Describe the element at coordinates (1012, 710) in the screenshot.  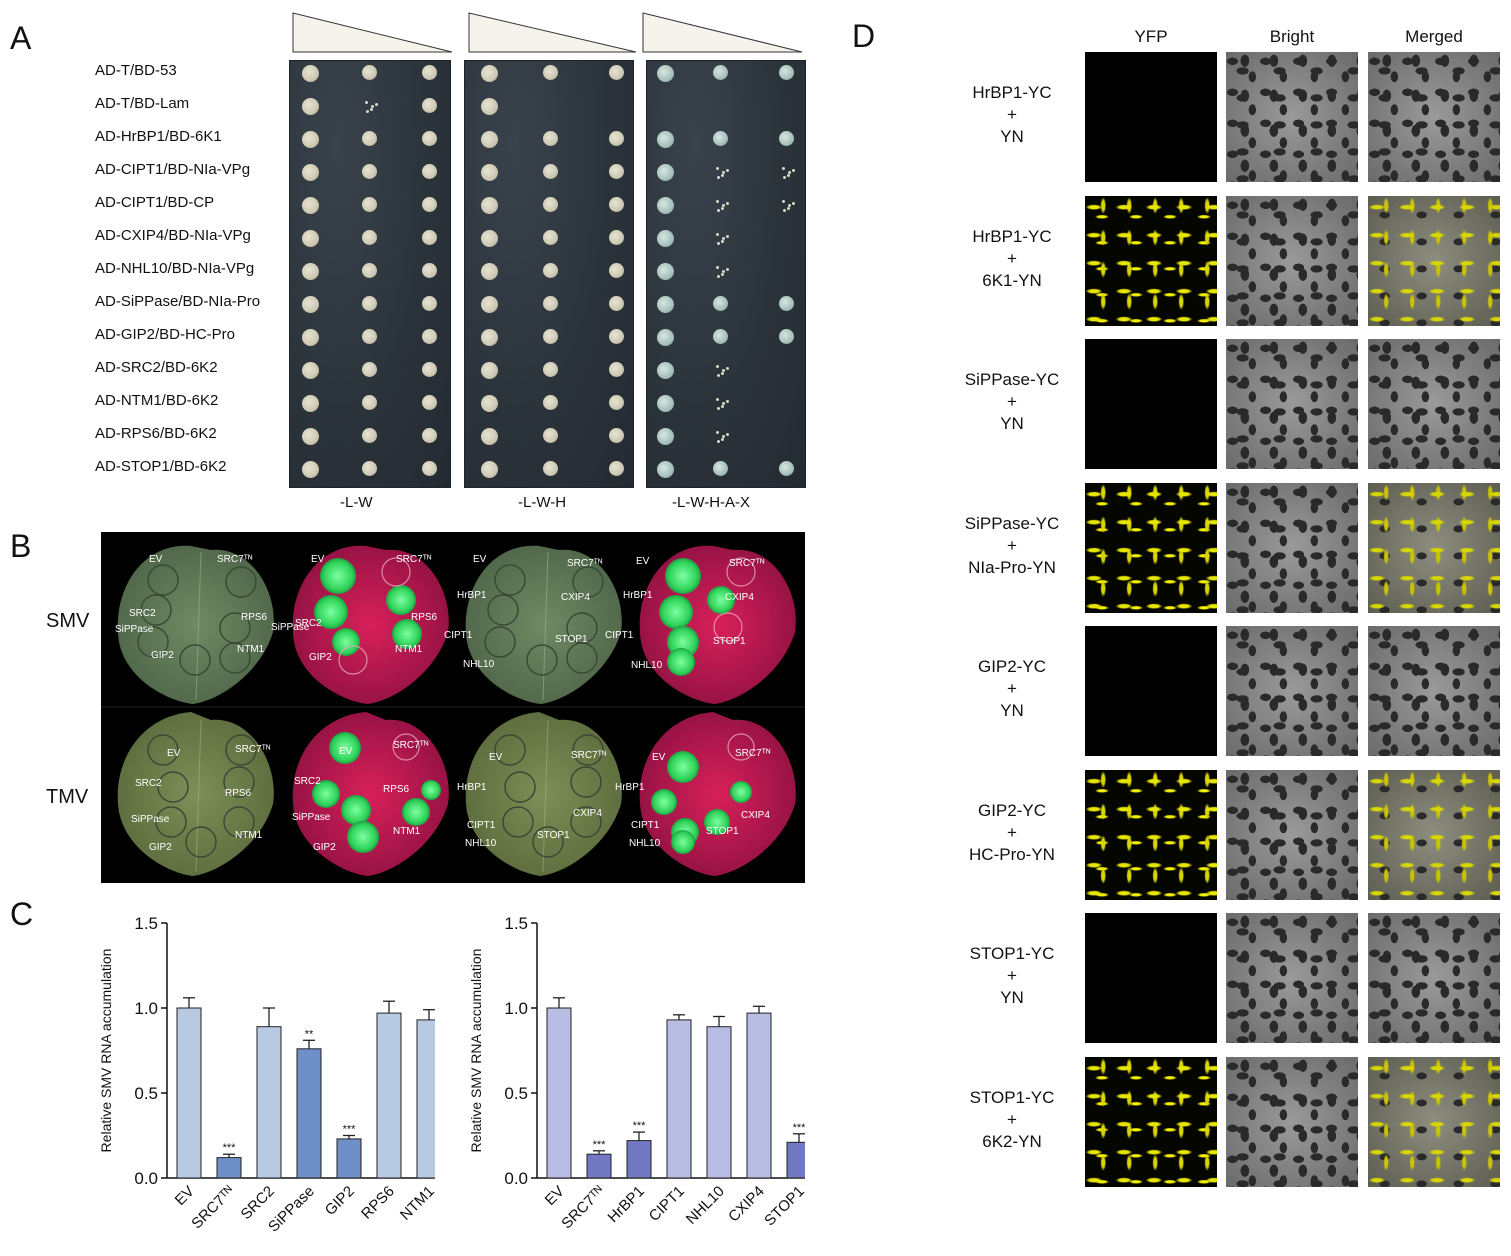
I see `bifc-construct-line: YN` at that location.